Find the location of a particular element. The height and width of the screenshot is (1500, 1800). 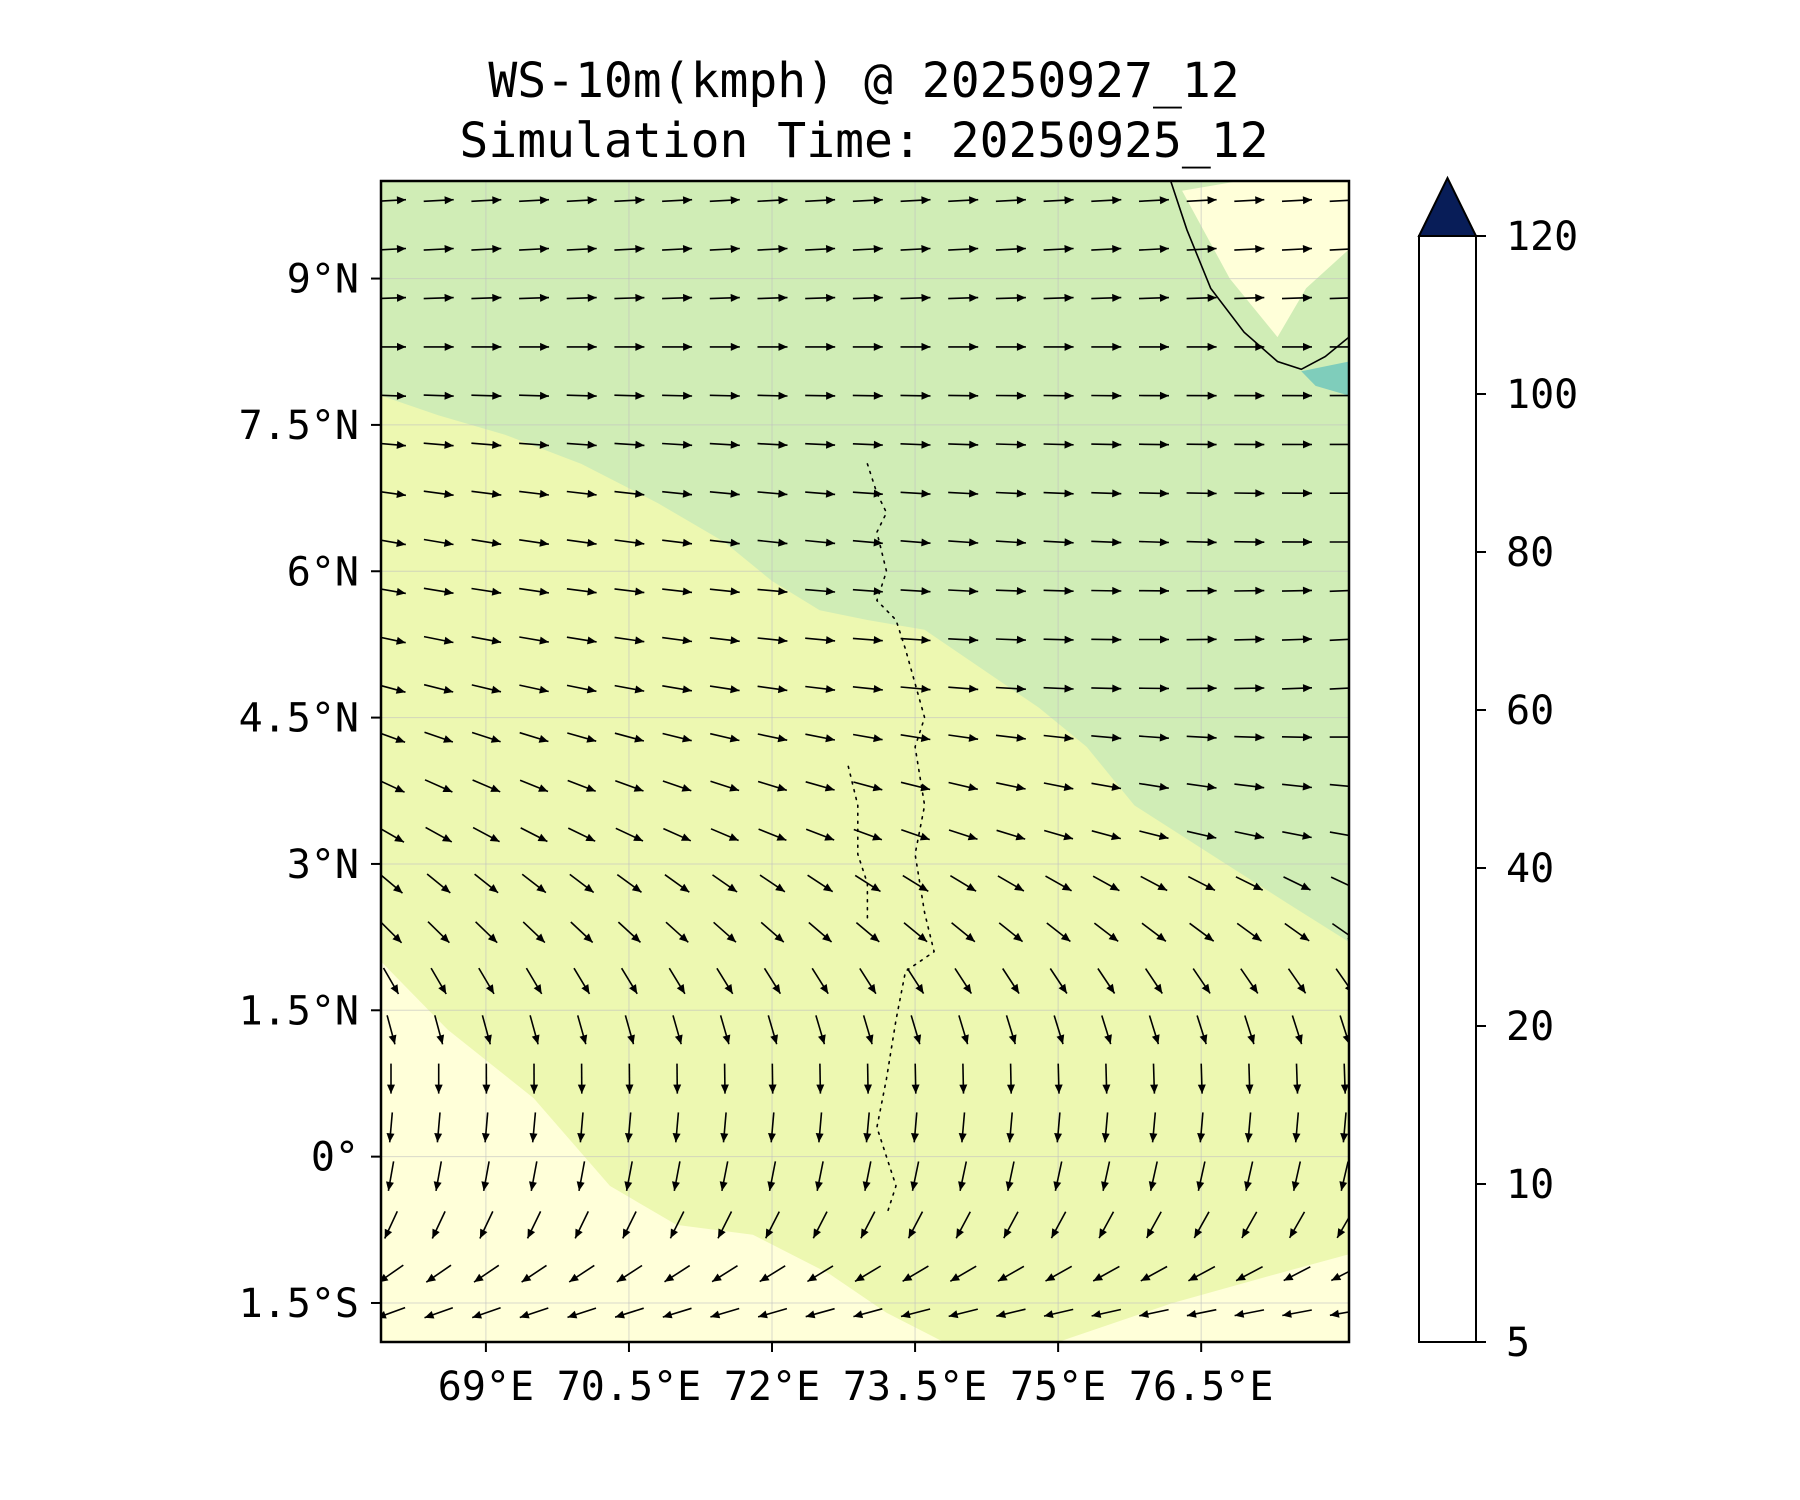

latitude-ticks: 1.5°S 0° 1.5°N 3°N 4.5°N 6°N 7.5°N 9°N is located at coordinates (310, 792).